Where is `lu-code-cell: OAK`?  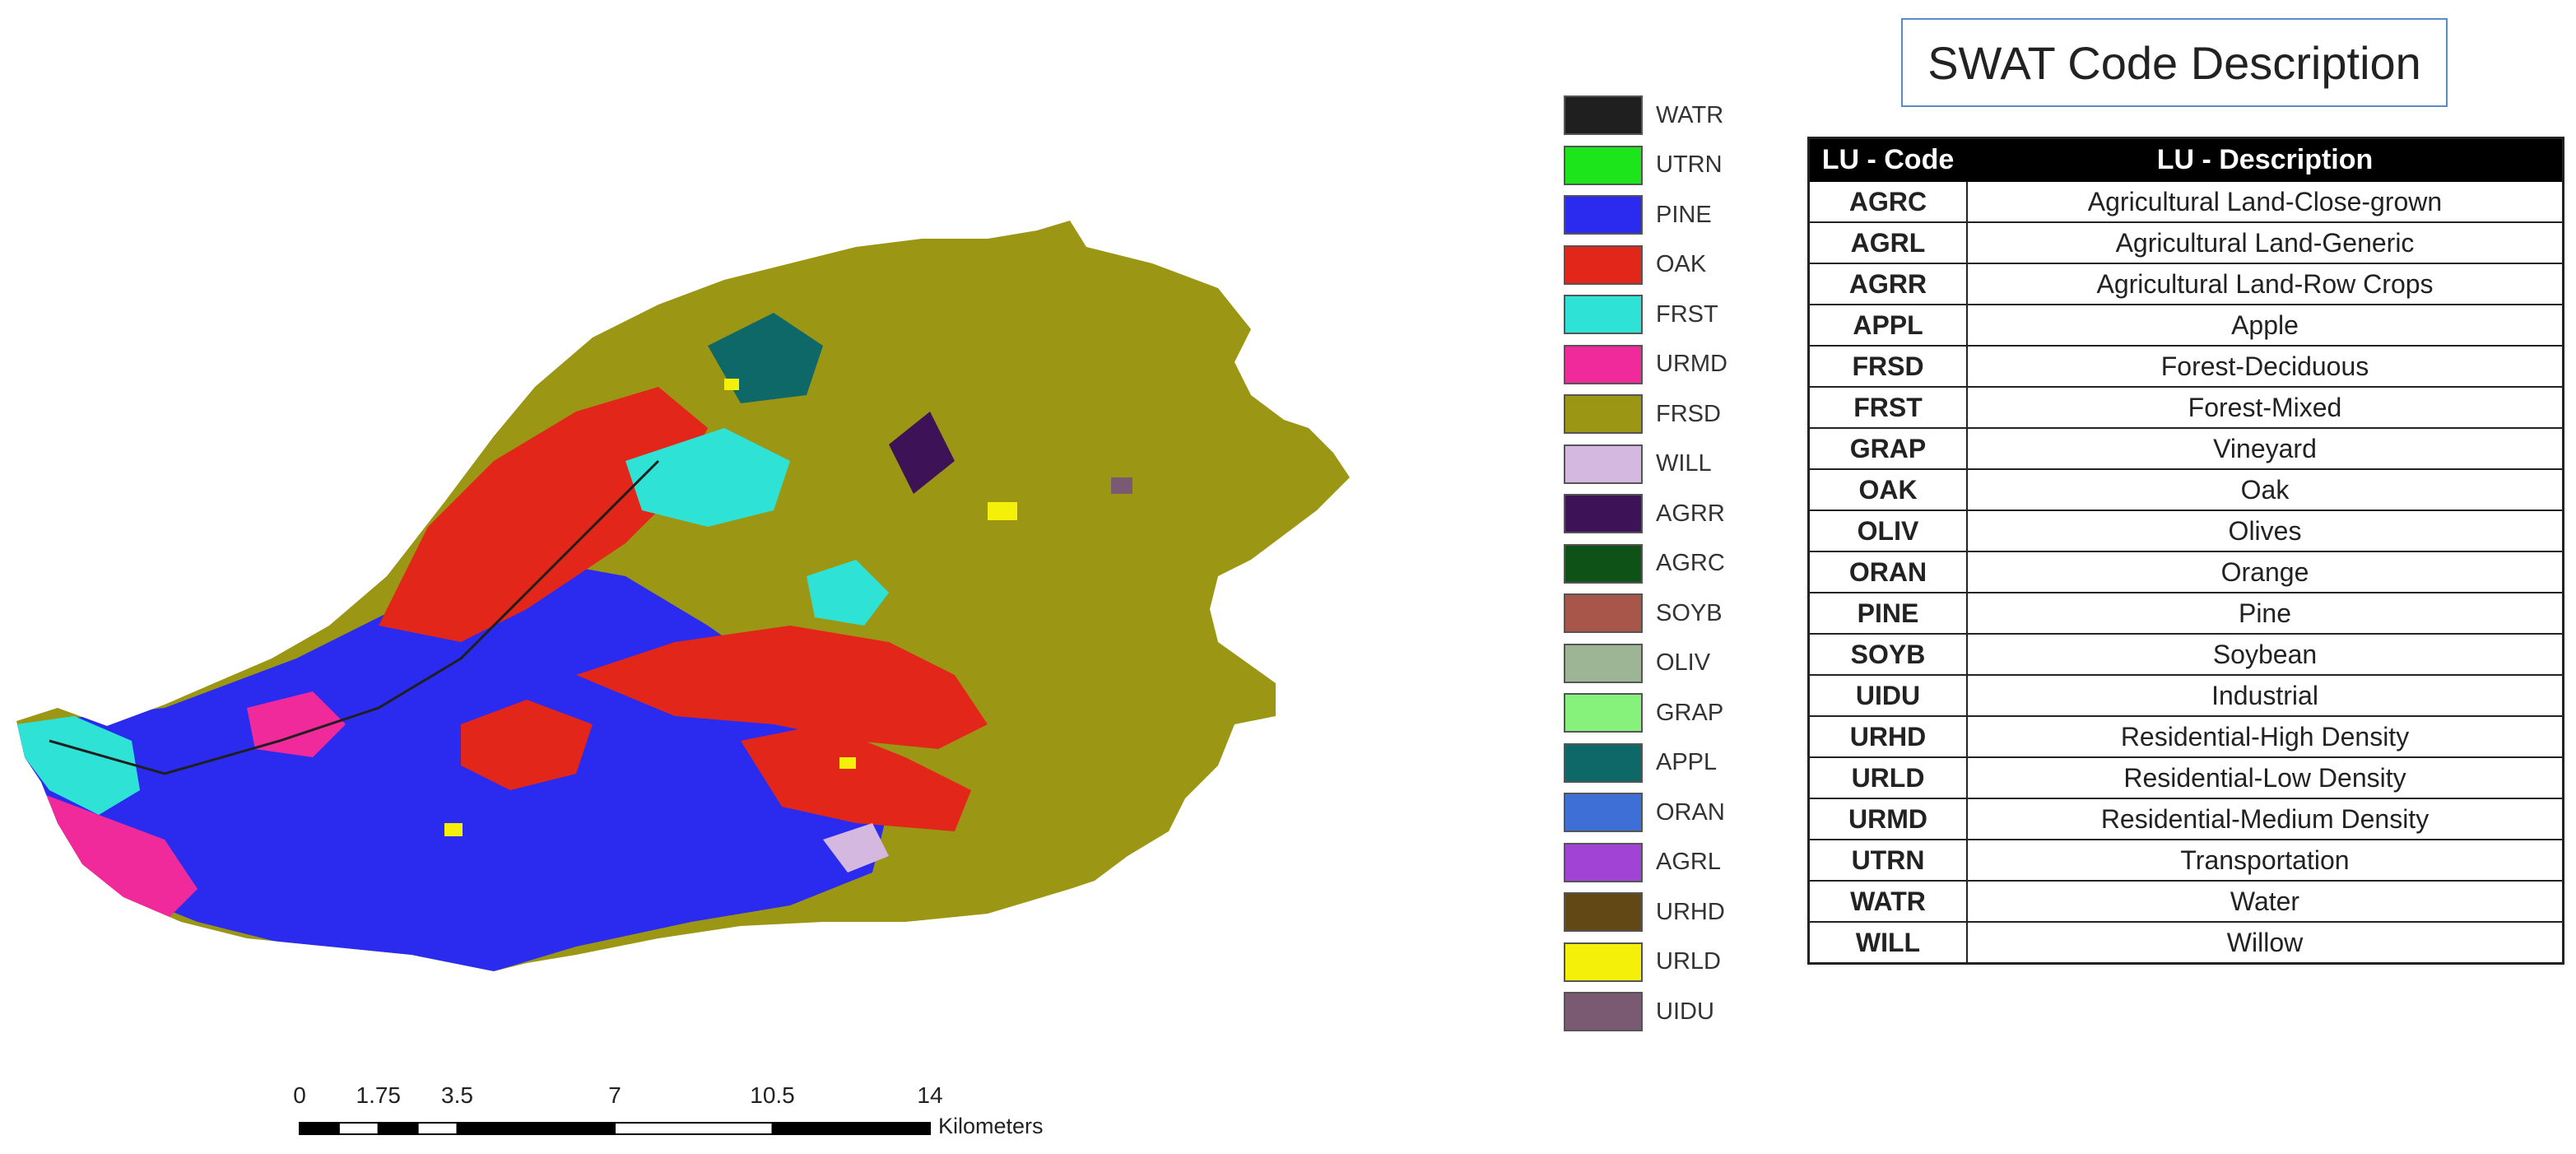
lu-code-cell: OAK is located at coordinates (1888, 489).